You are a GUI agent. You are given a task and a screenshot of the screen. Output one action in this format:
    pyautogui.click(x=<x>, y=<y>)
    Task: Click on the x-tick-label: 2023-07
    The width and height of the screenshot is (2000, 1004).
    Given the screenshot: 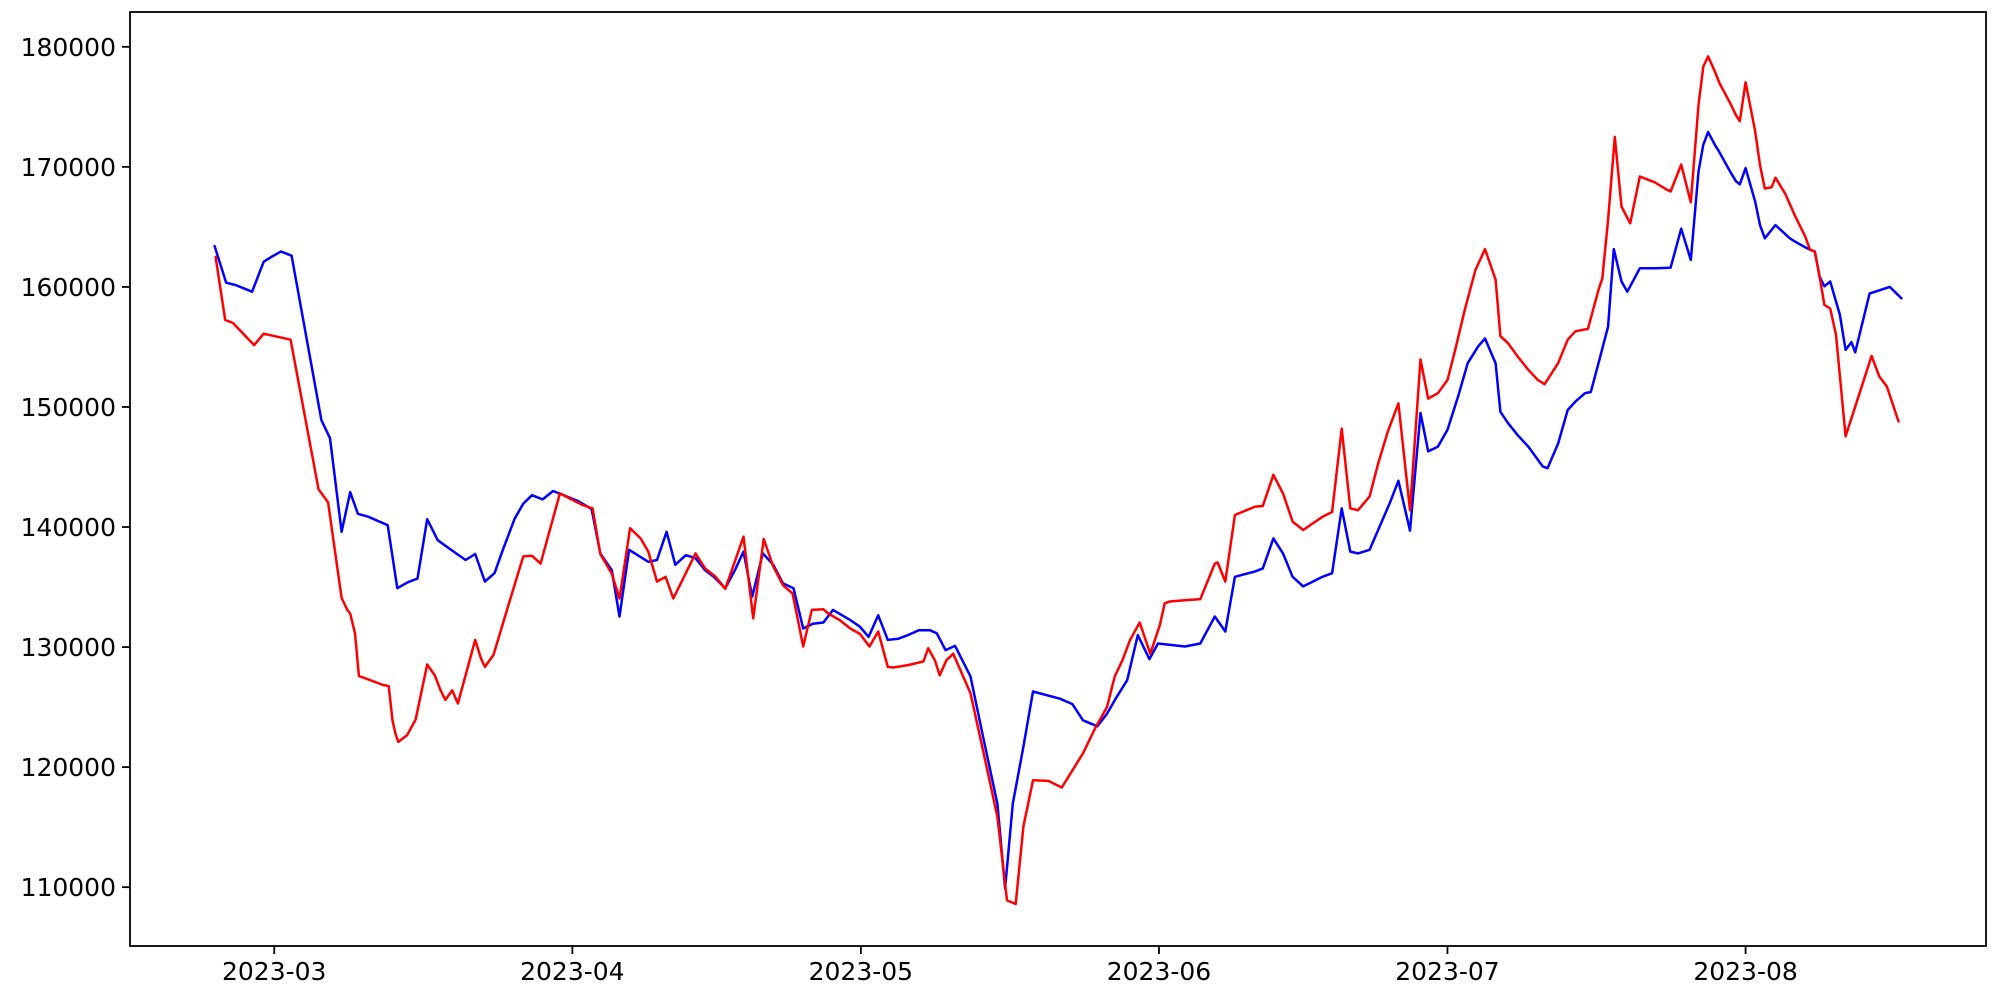 What is the action you would take?
    pyautogui.click(x=1447, y=971)
    